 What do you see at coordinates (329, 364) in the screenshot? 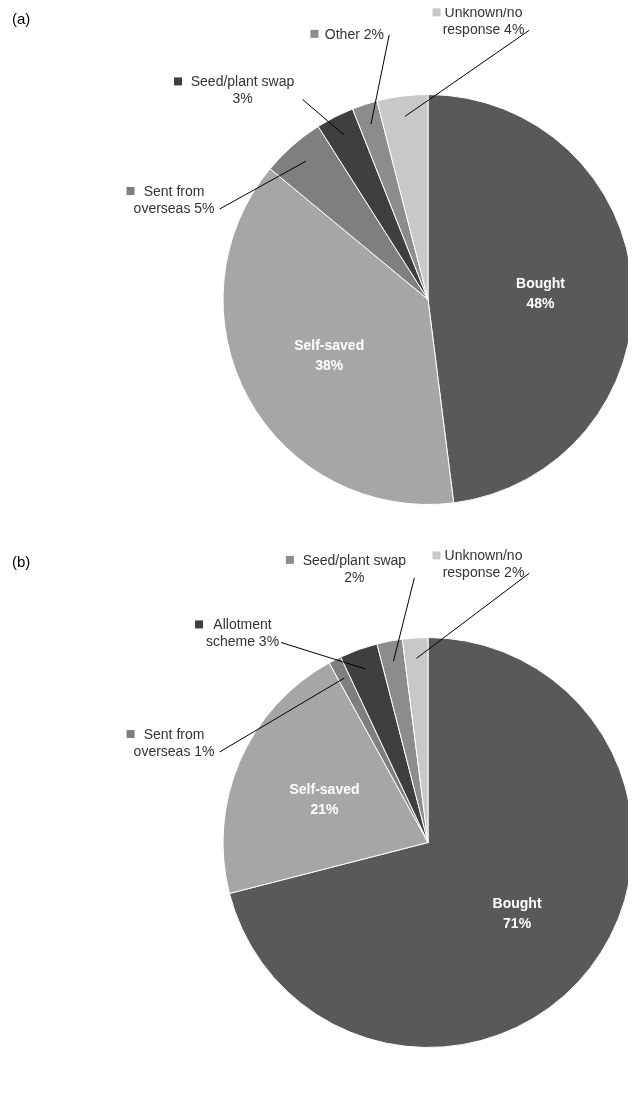
I see `data-label: 38%` at bounding box center [329, 364].